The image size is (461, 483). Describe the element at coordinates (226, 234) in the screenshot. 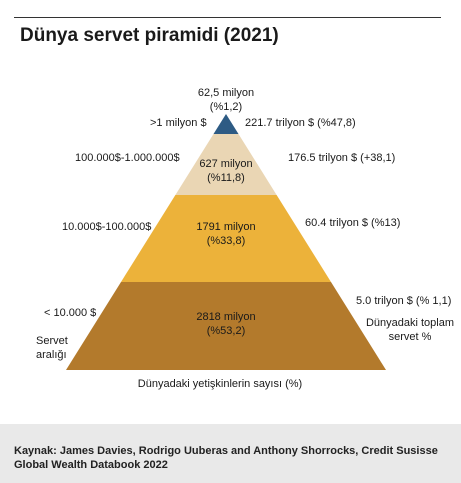

I see `tier-middle-adults: 1791 milyon (%33,8)` at that location.